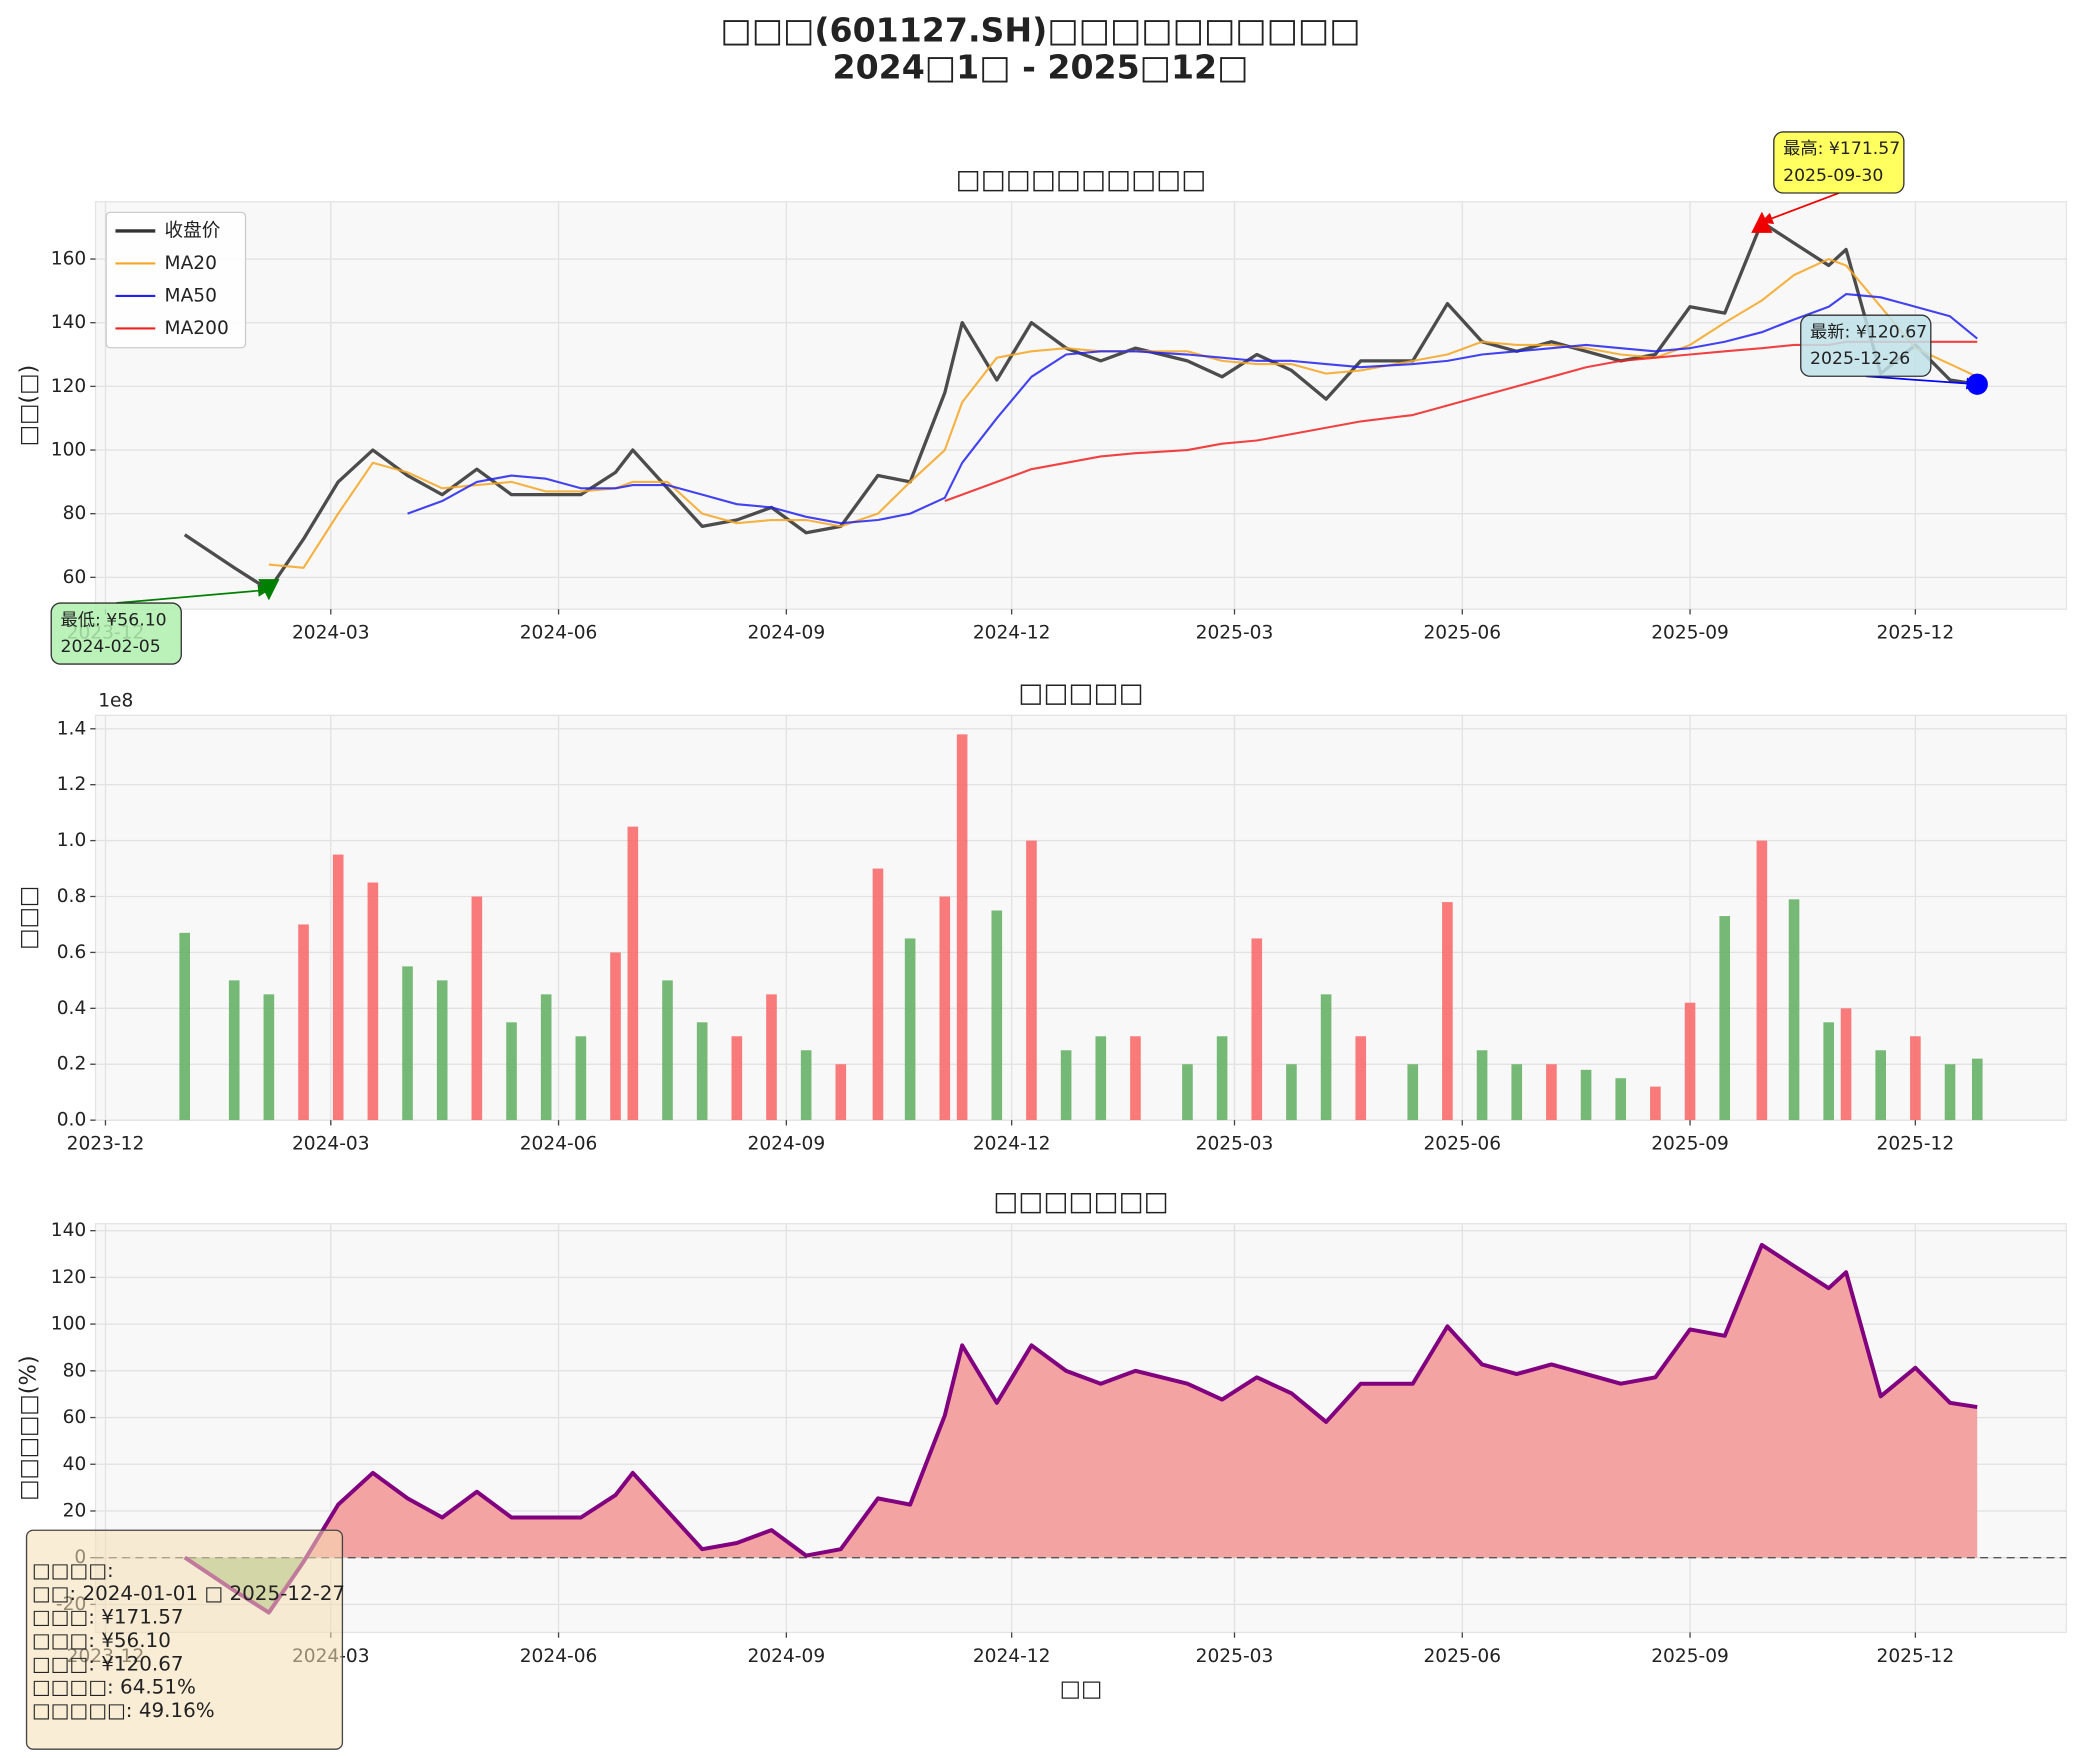 This screenshot has width=2081, height=1758. Describe the element at coordinates (1235, 633) in the screenshot. I see `x-tick-label: 2025-03` at that location.